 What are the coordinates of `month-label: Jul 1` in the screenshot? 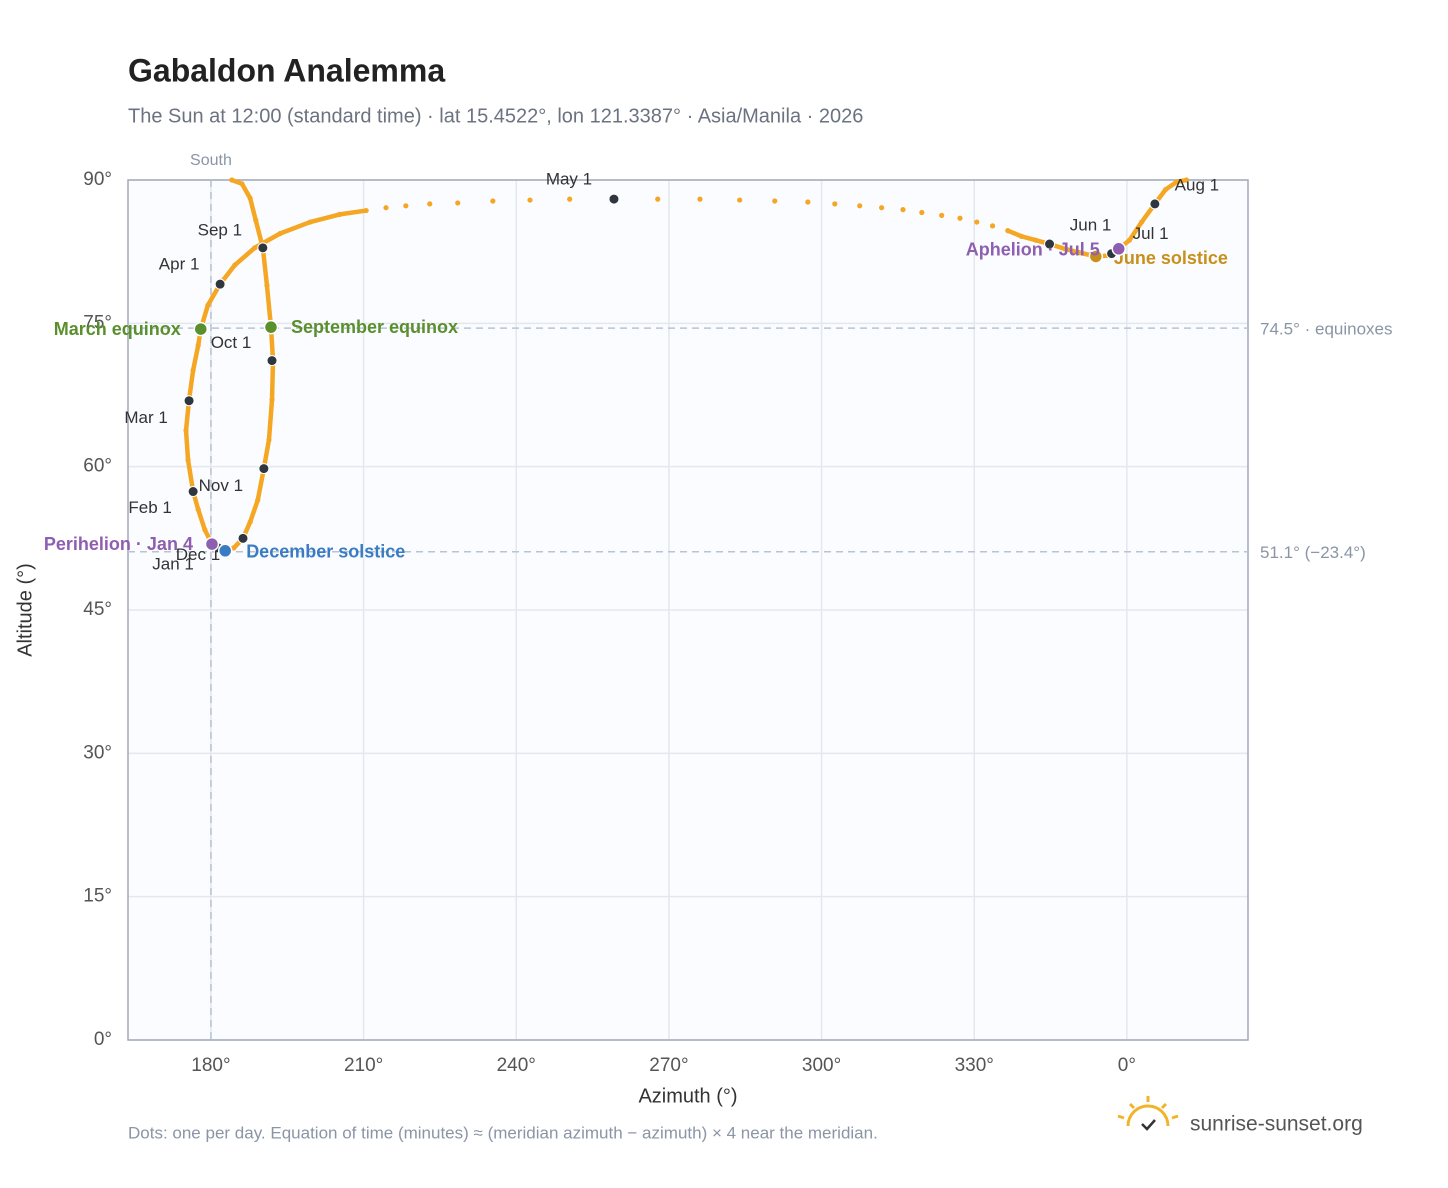 It's located at (1151, 233).